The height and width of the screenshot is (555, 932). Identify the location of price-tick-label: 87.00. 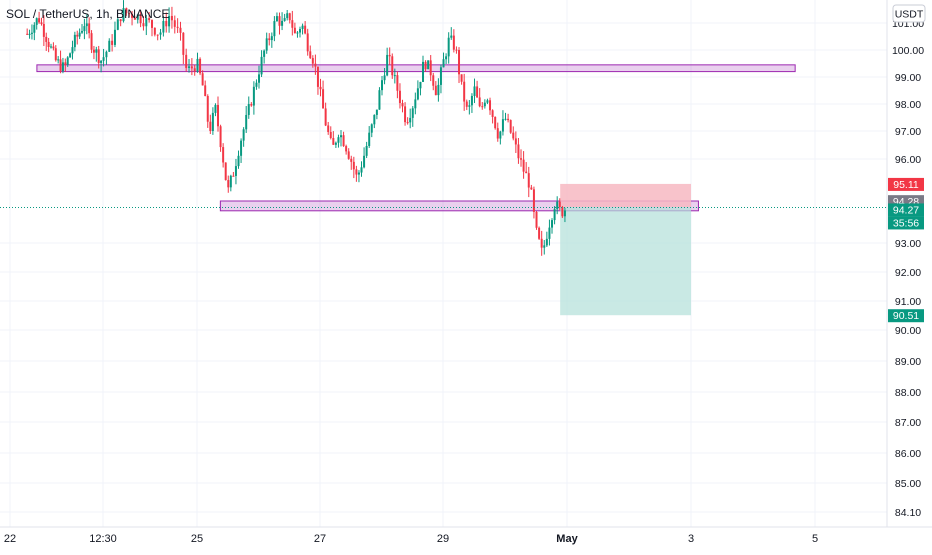
(908, 423).